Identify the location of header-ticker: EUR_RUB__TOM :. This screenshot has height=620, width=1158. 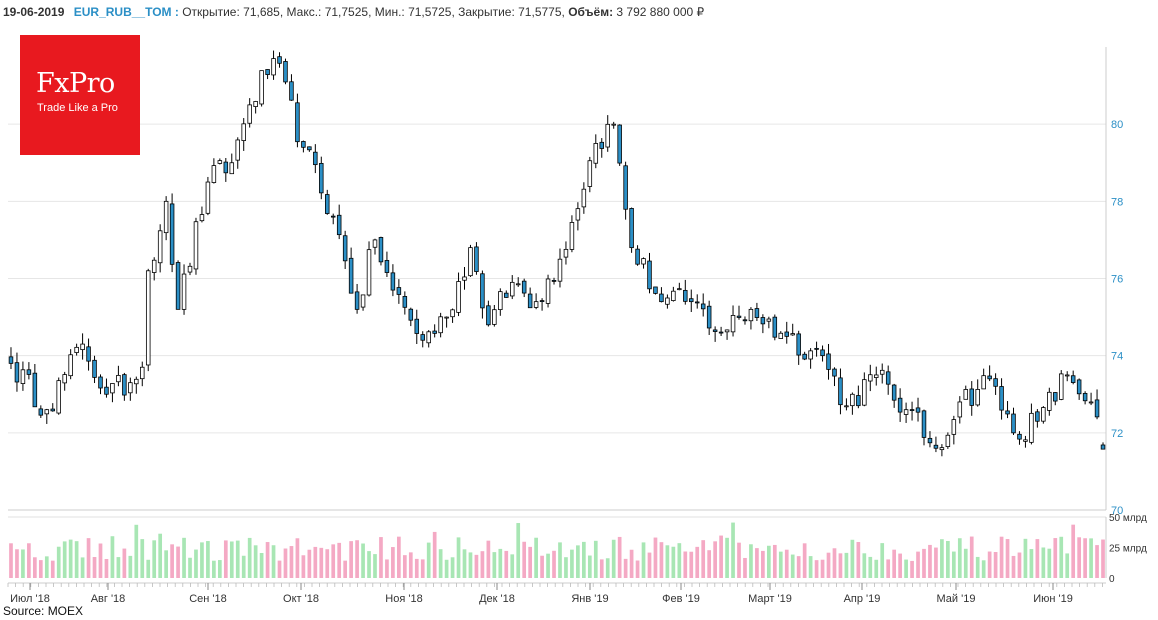
(126, 12).